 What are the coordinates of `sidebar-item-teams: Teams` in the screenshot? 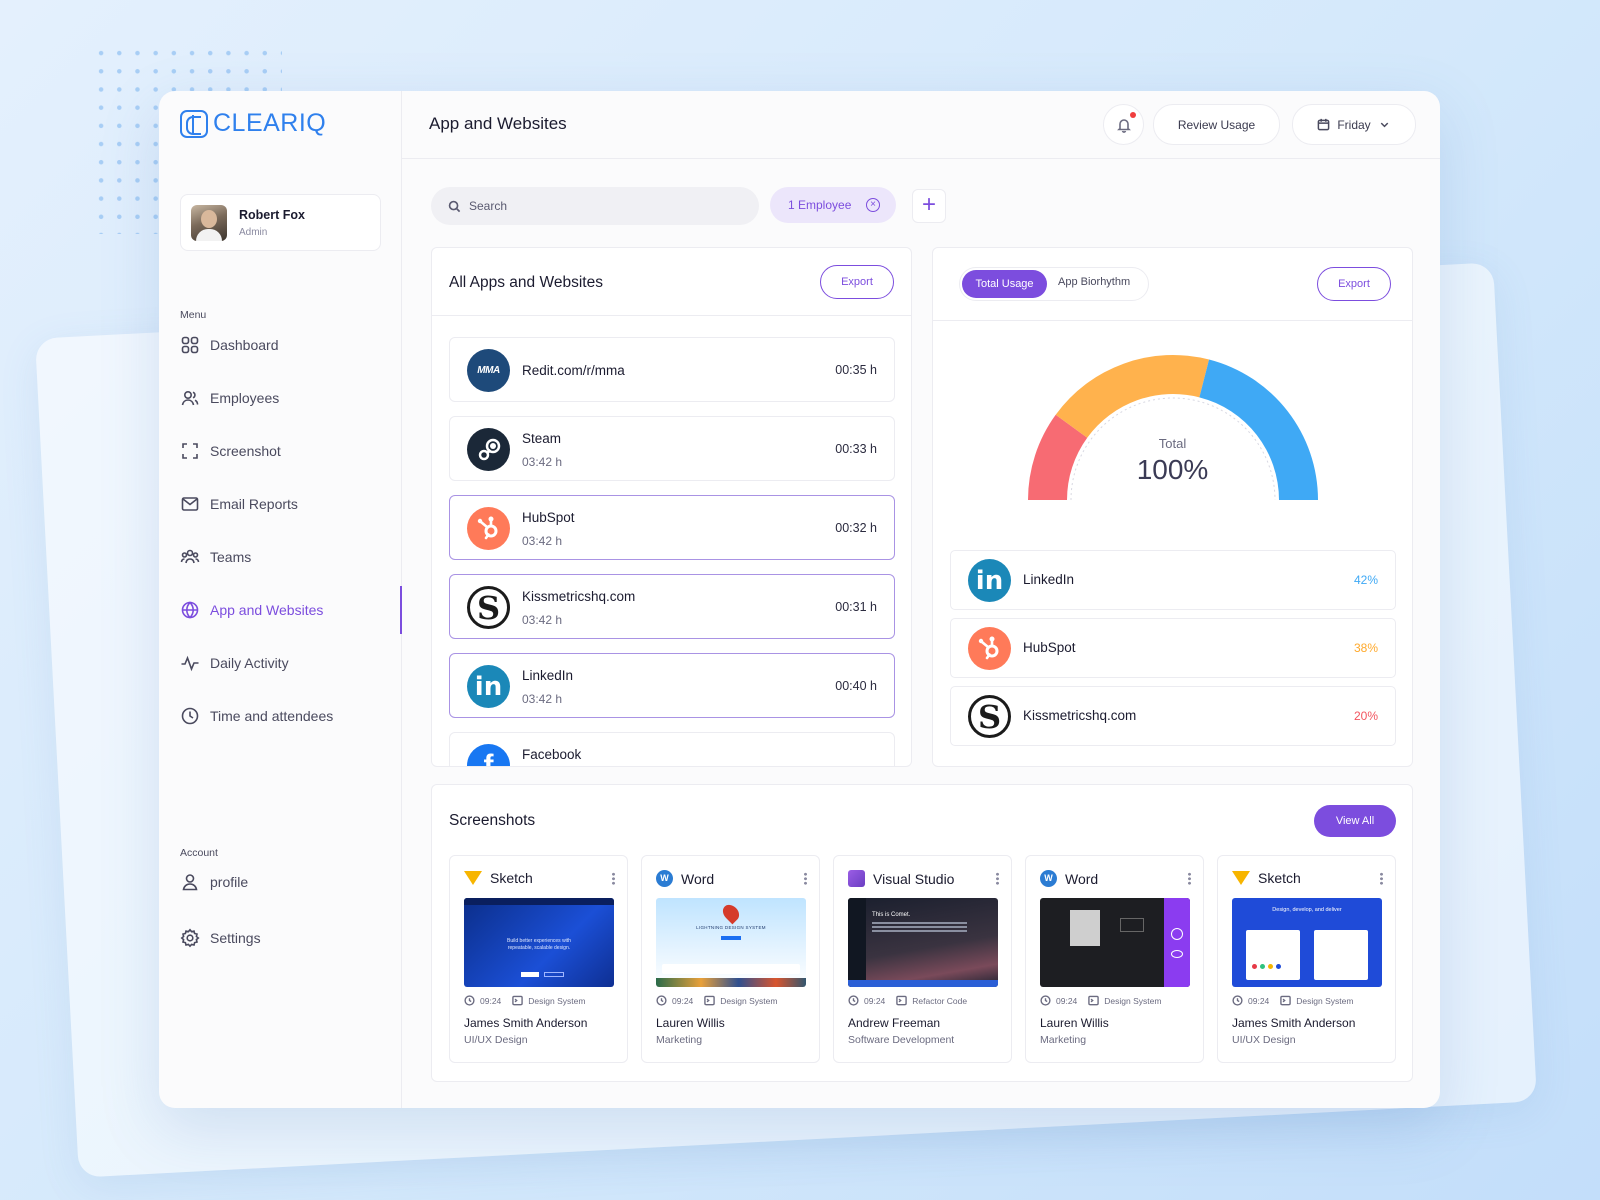 It's located at (291, 557).